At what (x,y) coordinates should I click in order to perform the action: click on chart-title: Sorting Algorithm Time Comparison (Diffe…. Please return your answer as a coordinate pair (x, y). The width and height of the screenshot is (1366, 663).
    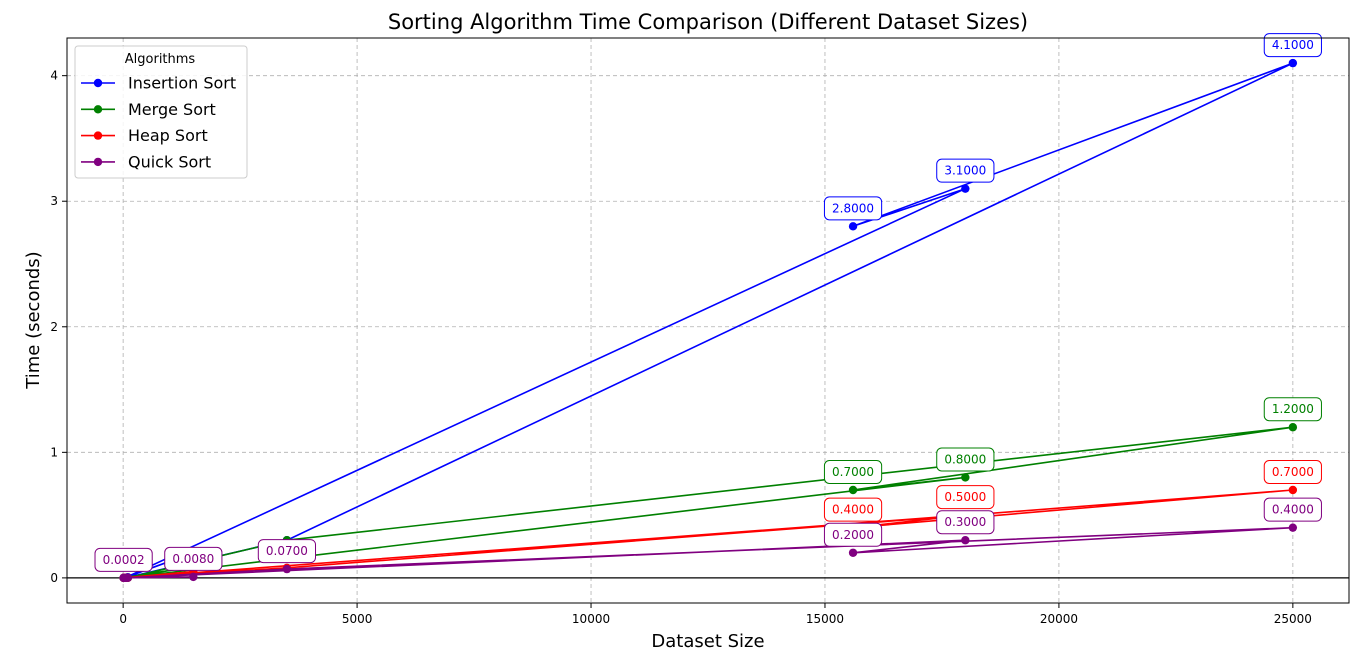
    Looking at the image, I should click on (708, 22).